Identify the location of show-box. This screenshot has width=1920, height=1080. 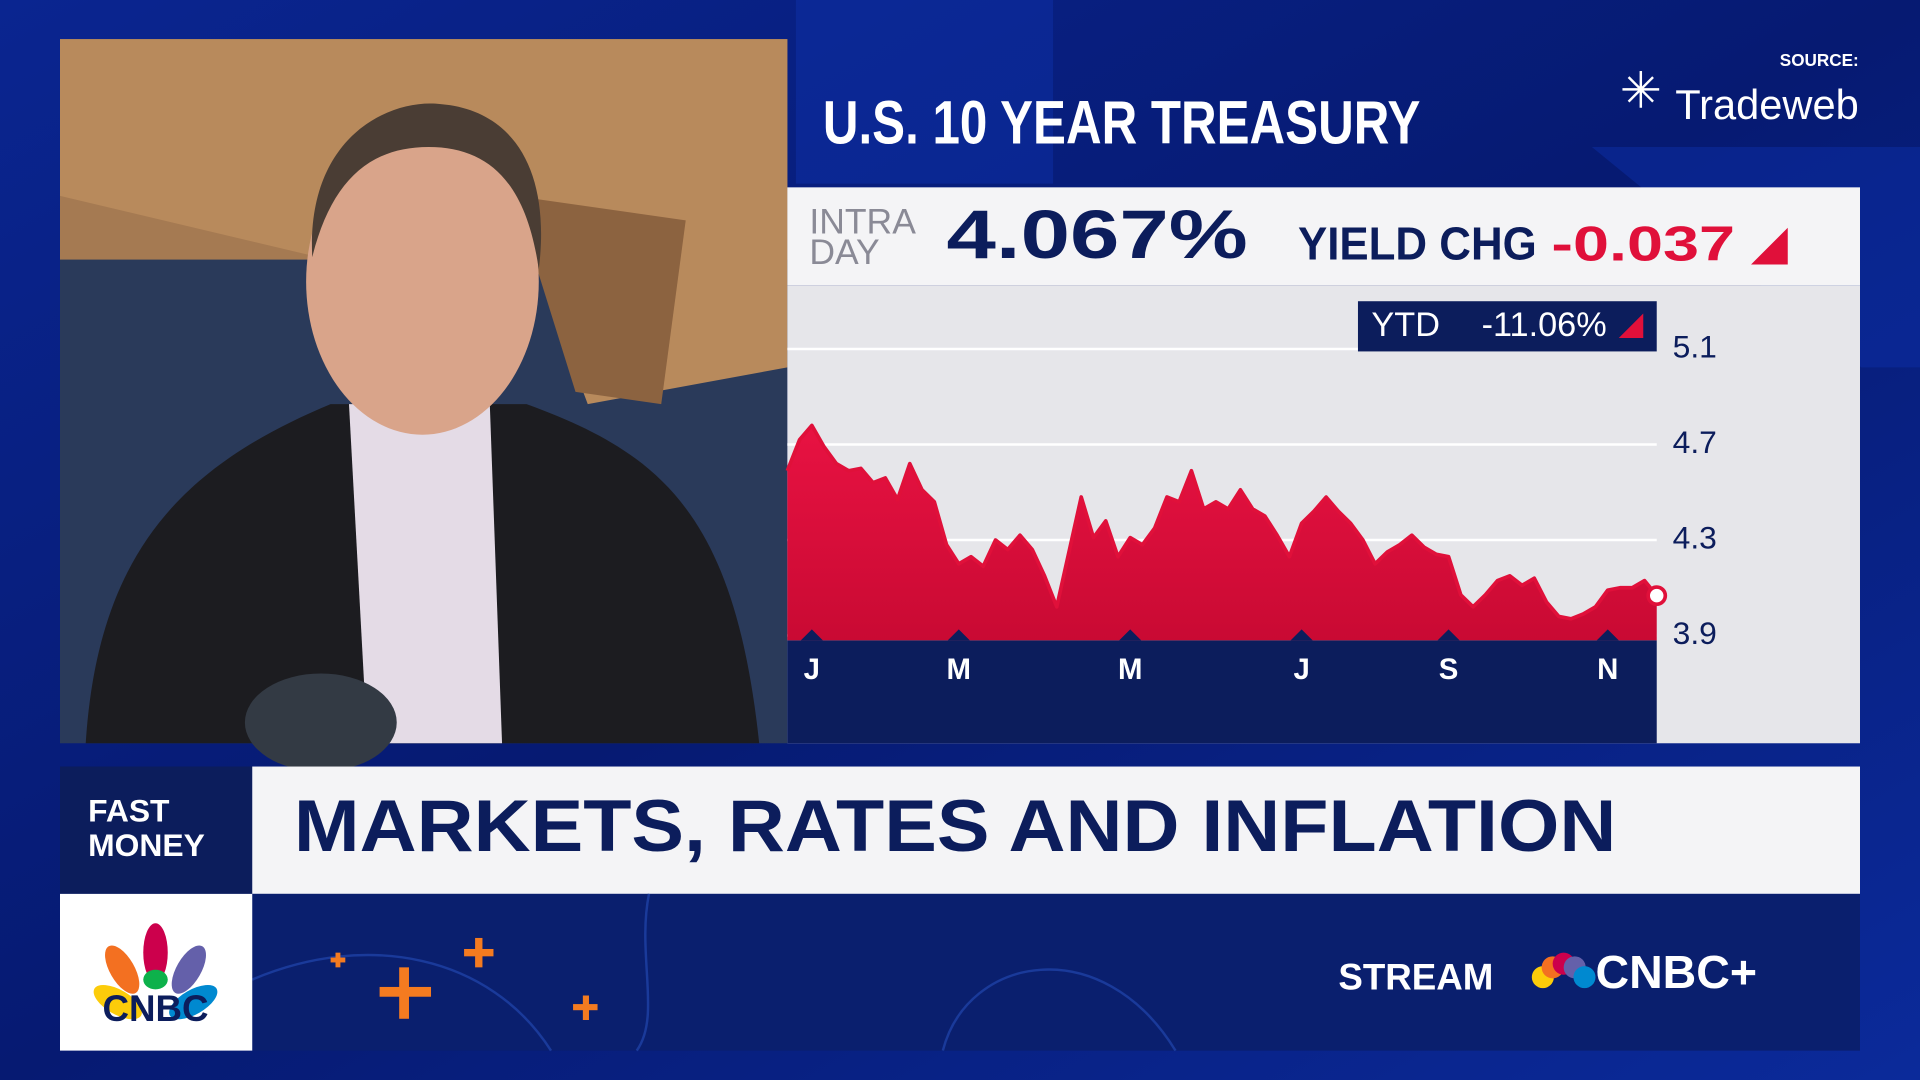
(156, 830).